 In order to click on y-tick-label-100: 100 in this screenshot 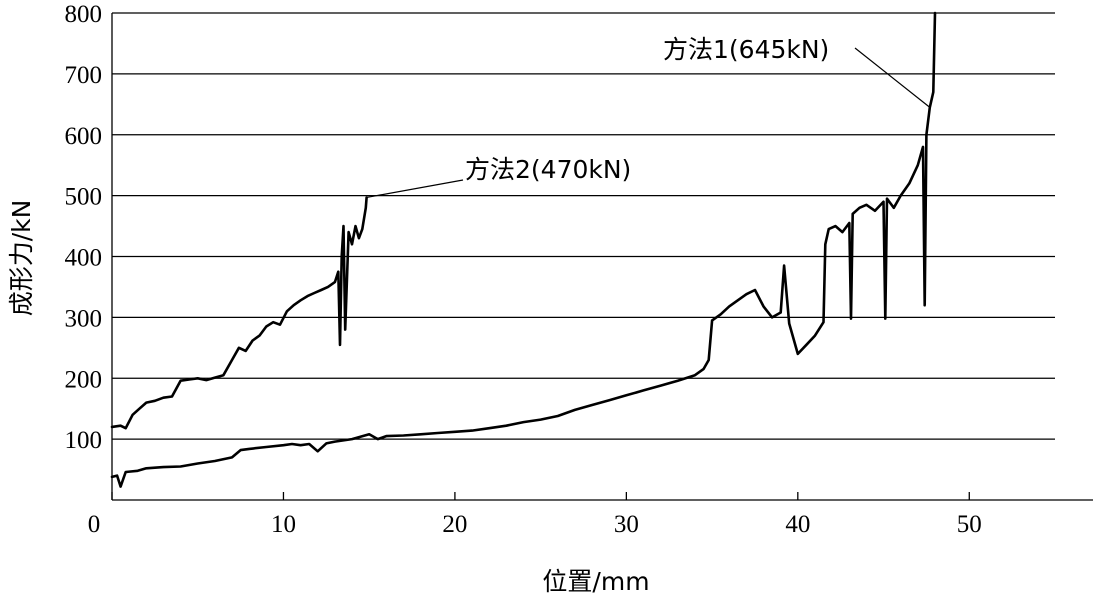, I will do `click(84, 440)`.